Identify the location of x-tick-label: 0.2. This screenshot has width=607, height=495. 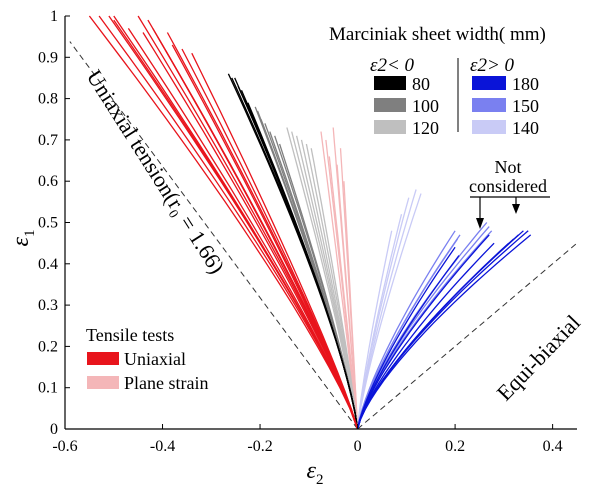
(455, 446).